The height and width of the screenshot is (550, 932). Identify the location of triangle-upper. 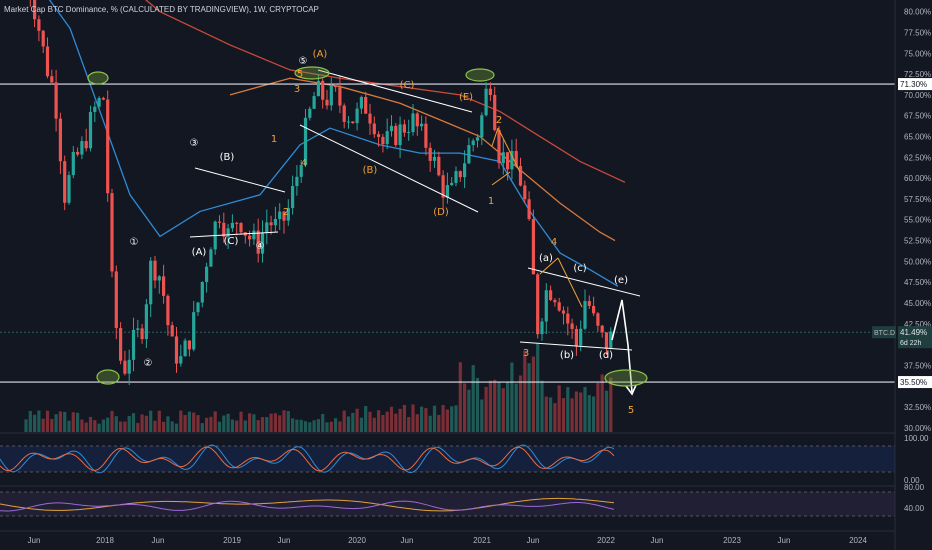
(584, 282).